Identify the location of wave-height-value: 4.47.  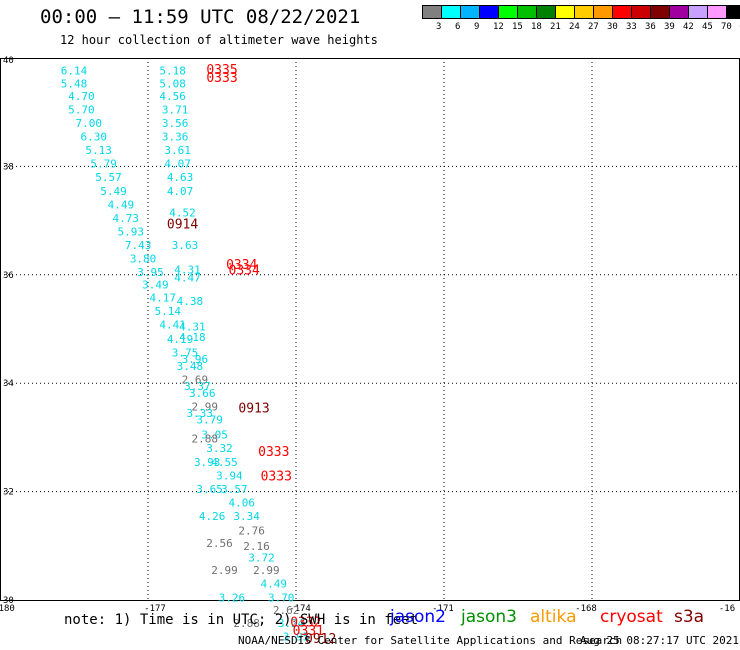
(187, 278).